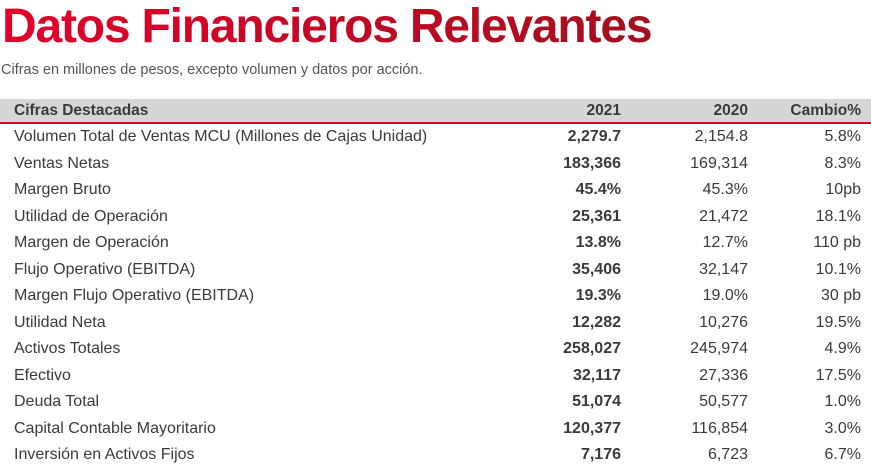 The height and width of the screenshot is (469, 871). I want to click on header-2020: 2020, so click(730, 110).